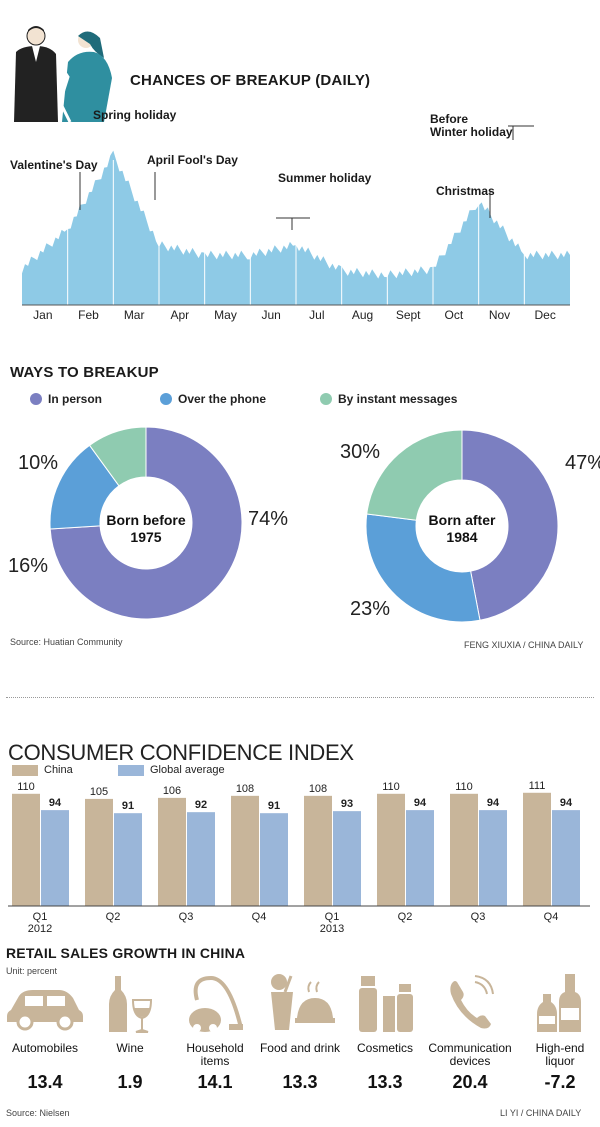  What do you see at coordinates (318, 789) in the screenshot?
I see `cci-value-china: 108` at bounding box center [318, 789].